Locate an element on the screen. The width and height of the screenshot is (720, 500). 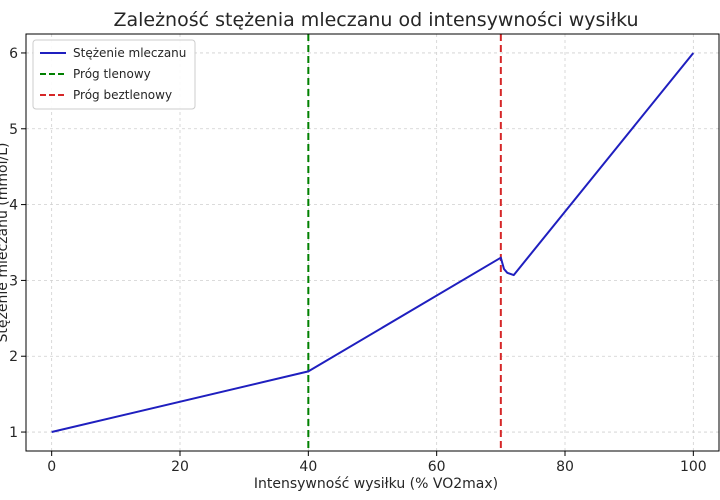
x-tick-label: 60 is located at coordinates (437, 467).